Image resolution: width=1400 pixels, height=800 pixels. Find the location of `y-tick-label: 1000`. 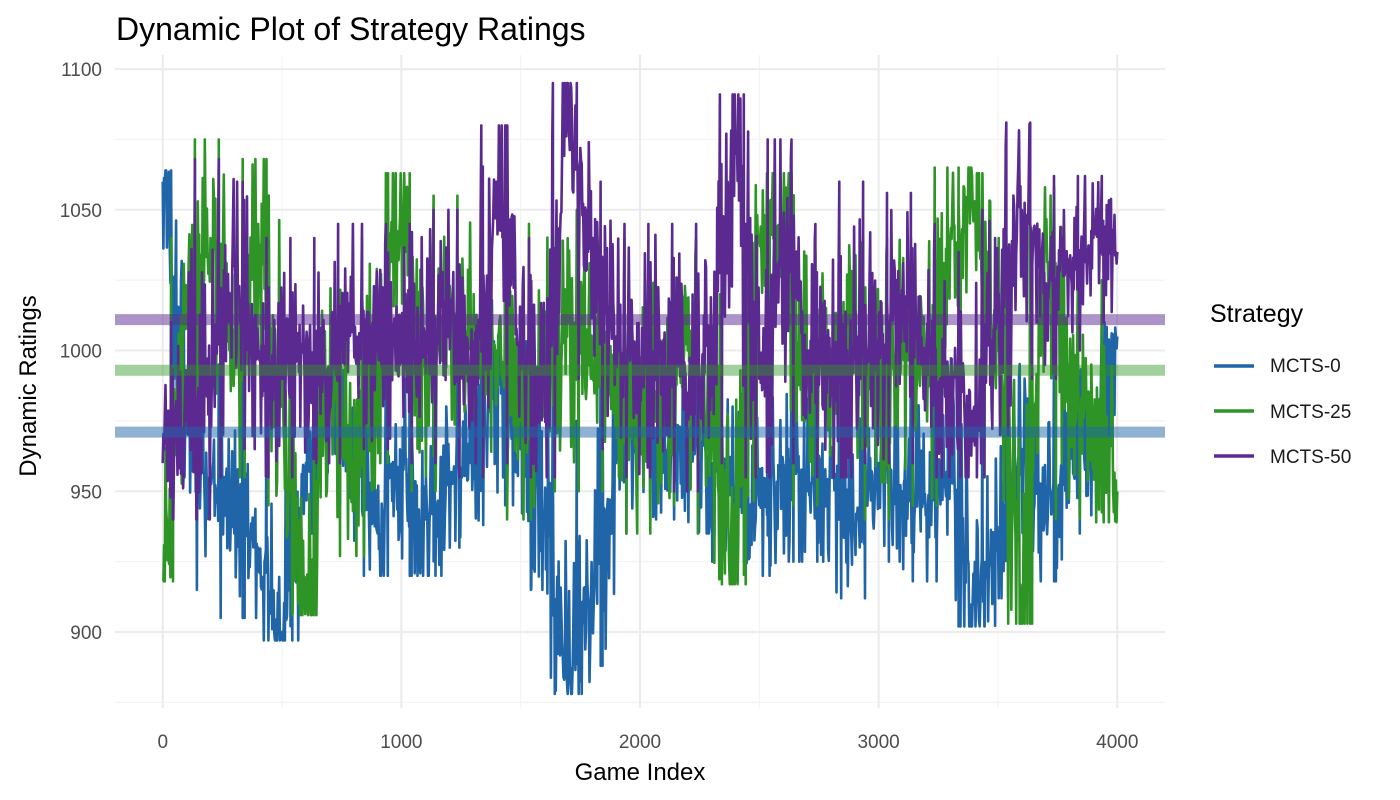

y-tick-label: 1000 is located at coordinates (81, 352).